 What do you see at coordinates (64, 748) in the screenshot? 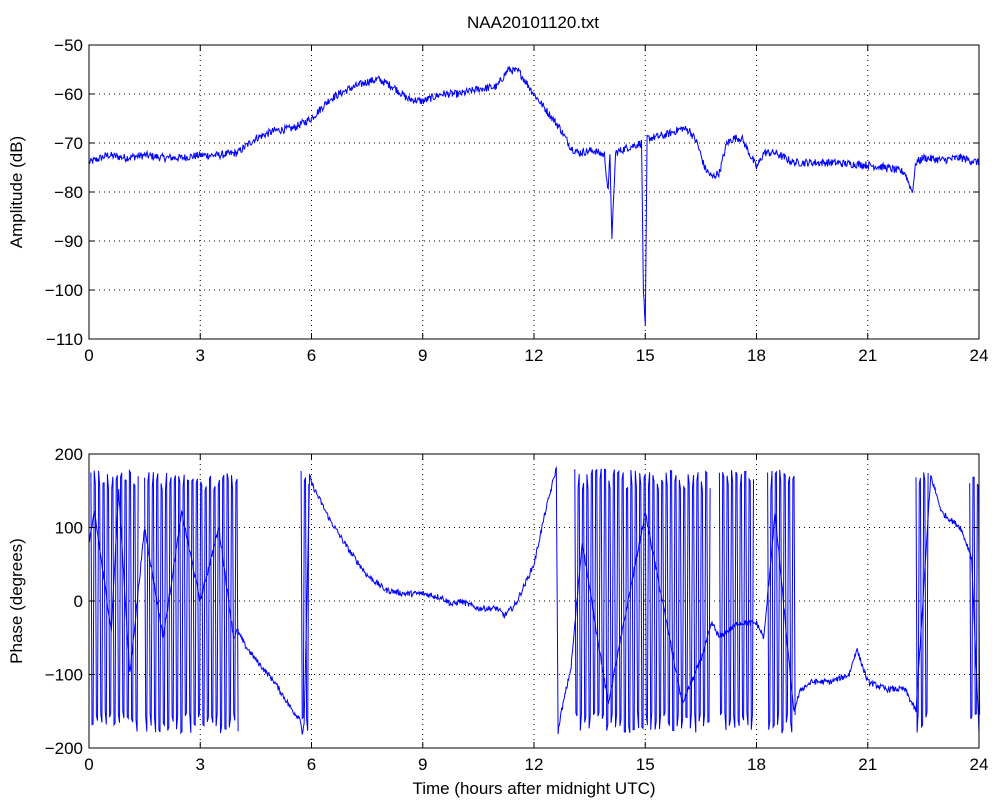
I see `y-tick-label: −200` at bounding box center [64, 748].